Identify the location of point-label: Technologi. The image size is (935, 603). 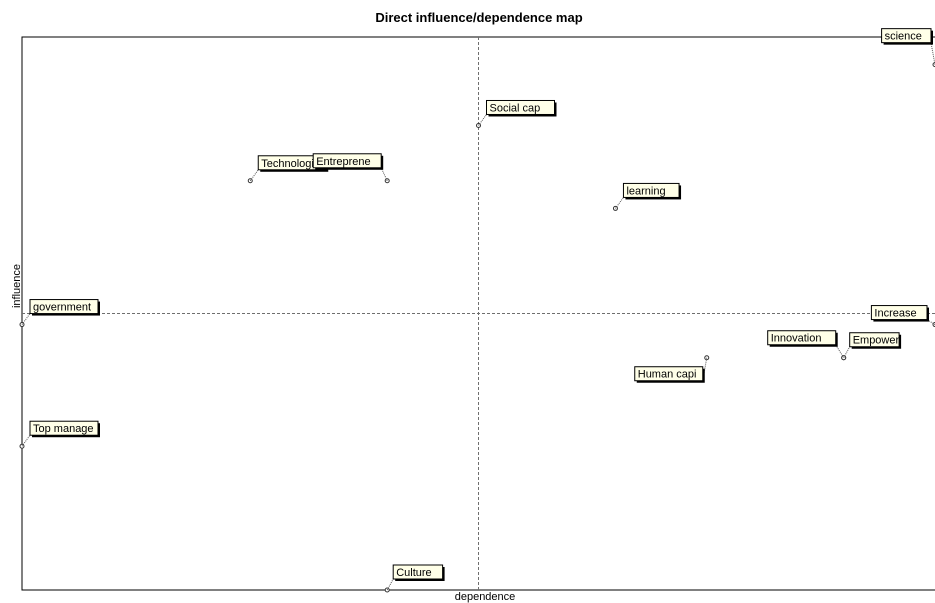
(287, 164).